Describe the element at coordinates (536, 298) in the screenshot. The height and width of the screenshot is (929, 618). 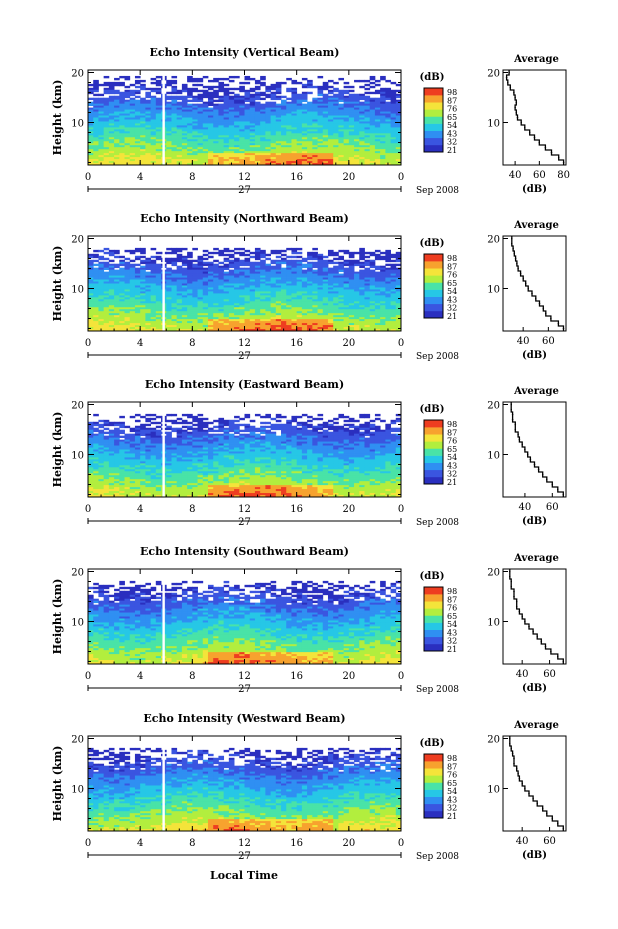
I see `profile-point` at that location.